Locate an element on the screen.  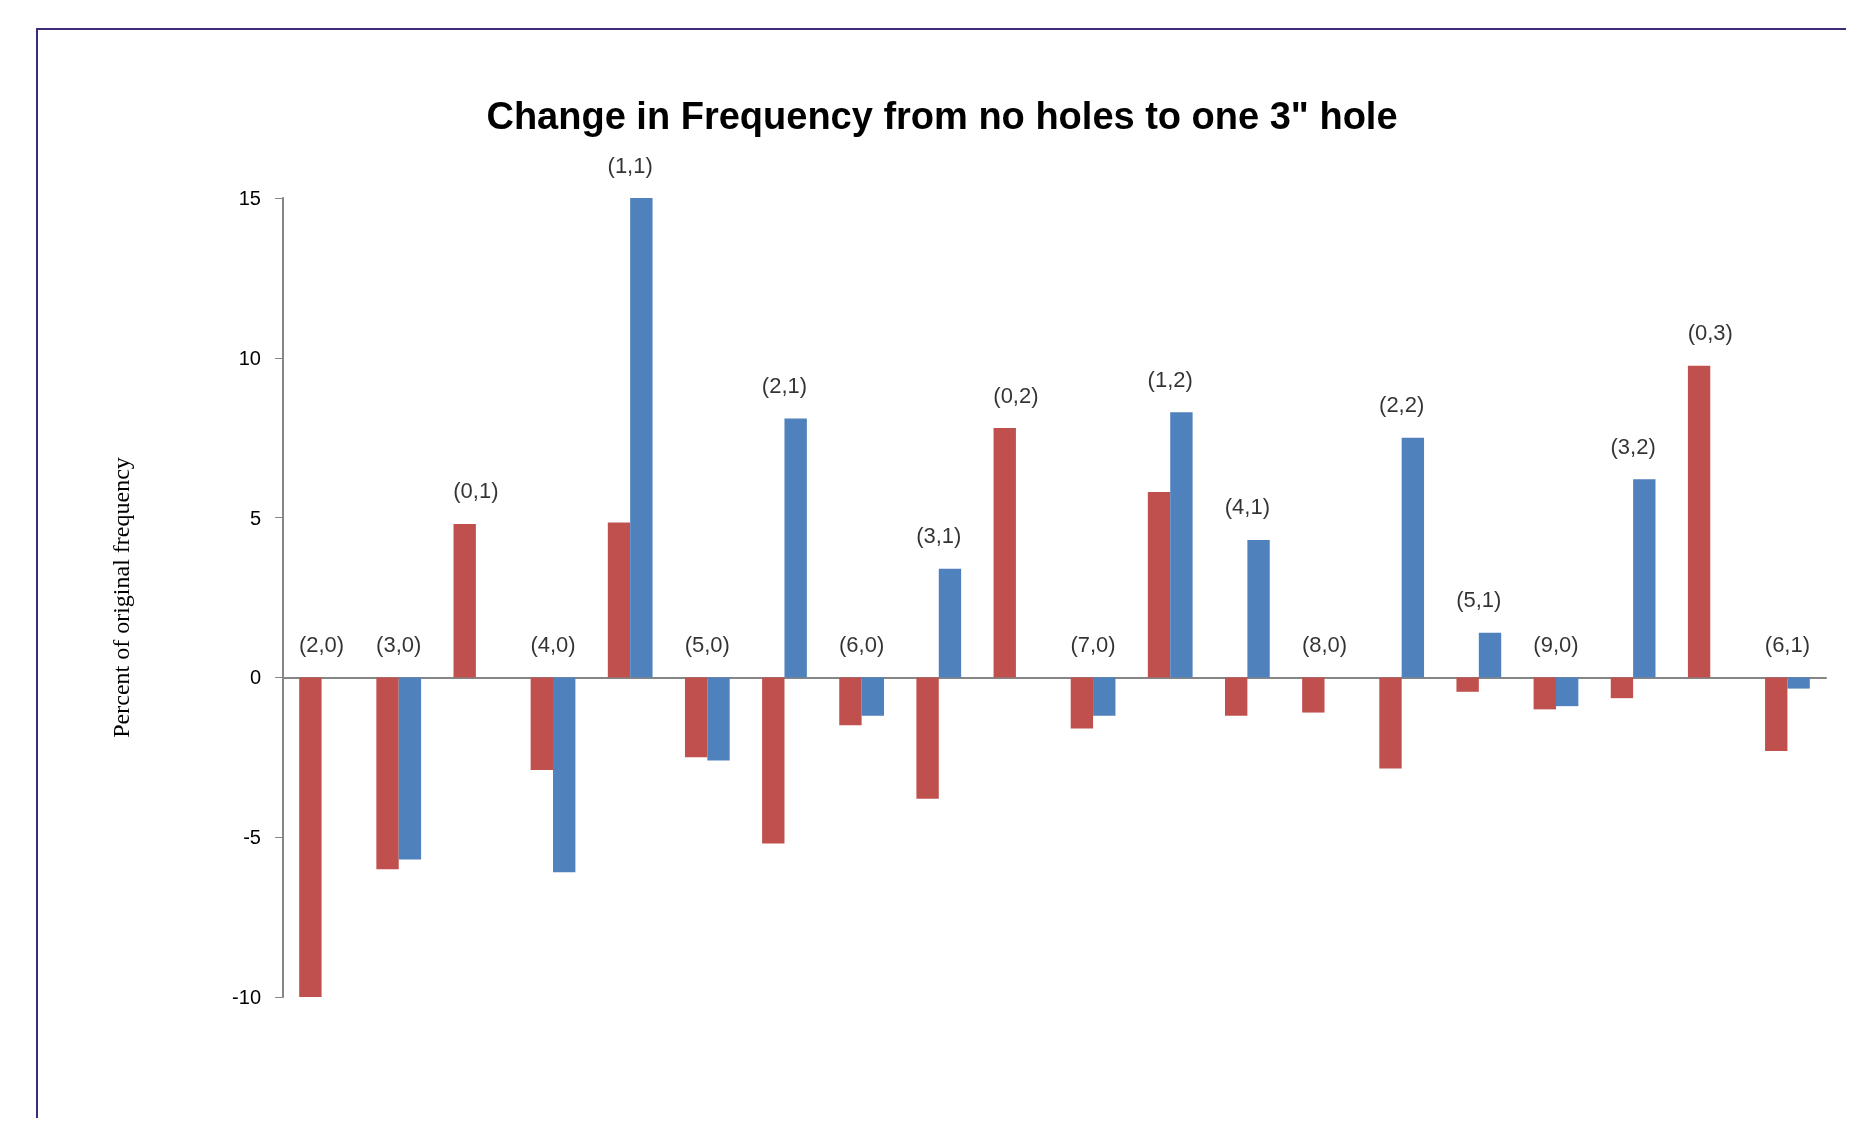
x-tick-label: (3,0) is located at coordinates (399, 644).